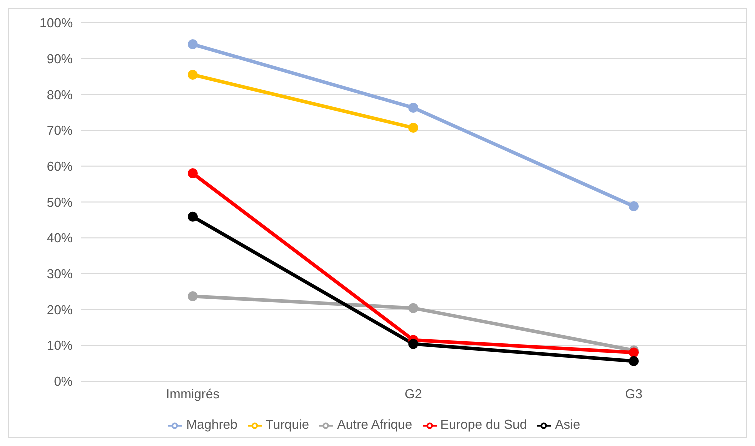  Describe the element at coordinates (413, 394) in the screenshot. I see `x-tick-label: G2` at that location.